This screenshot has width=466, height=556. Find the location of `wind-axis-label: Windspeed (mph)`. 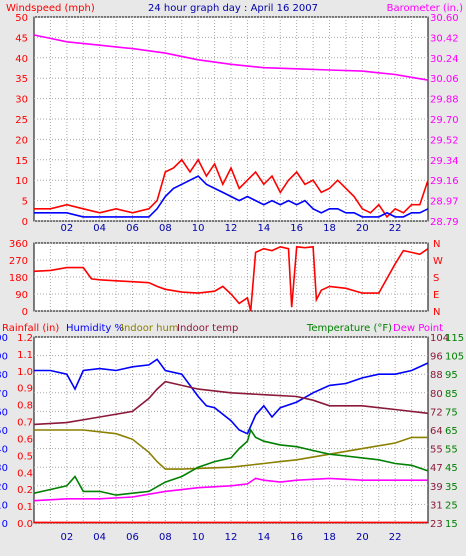

wind-axis-label: Windspeed (mph) is located at coordinates (50, 8).